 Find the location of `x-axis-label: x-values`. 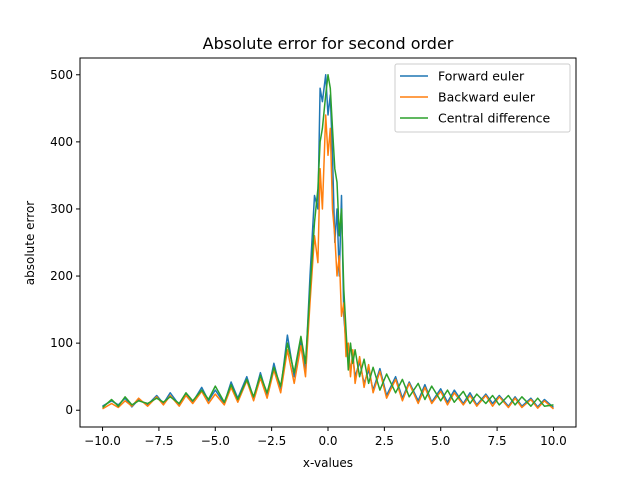

x-axis-label: x-values is located at coordinates (328, 463).